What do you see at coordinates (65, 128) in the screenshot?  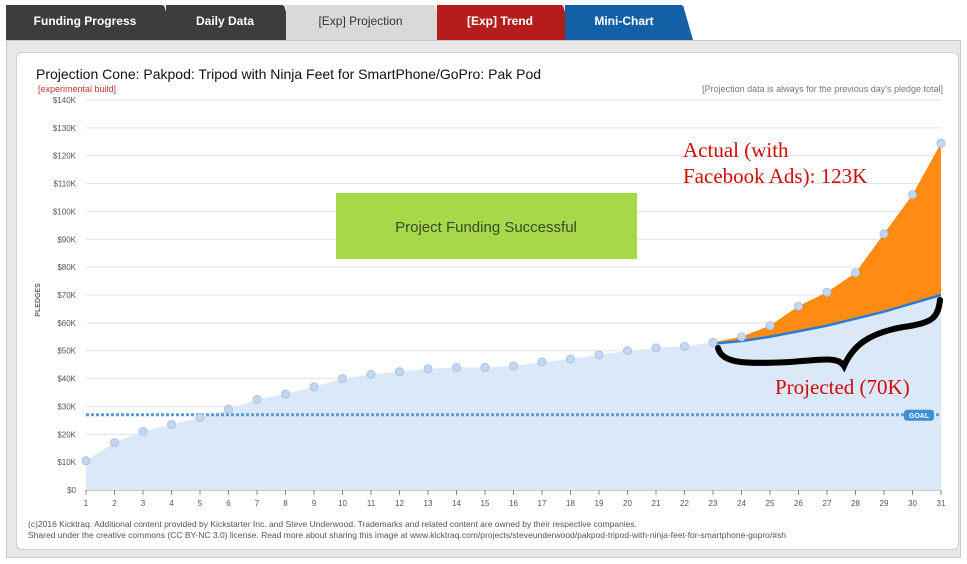 I see `y-tick-label: $130K` at bounding box center [65, 128].